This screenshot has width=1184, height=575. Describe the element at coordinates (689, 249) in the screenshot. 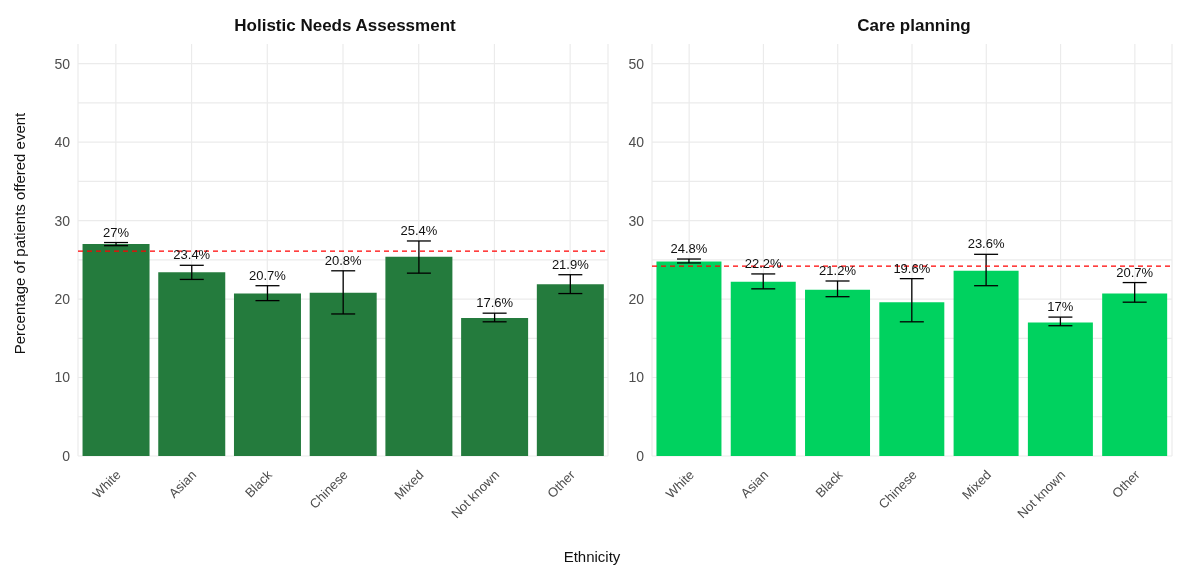

I see `data-label: 24.8%` at that location.